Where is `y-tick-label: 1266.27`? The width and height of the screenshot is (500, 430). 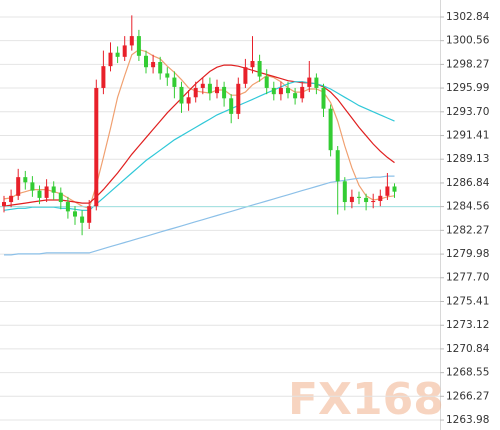
y-tick-label: 1266.27 is located at coordinates (467, 396).